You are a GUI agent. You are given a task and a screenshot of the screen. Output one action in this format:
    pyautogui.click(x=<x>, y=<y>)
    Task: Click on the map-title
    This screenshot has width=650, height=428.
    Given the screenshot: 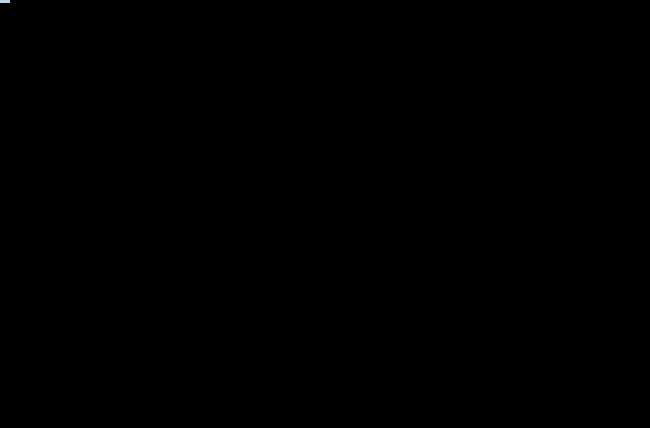 What is the action you would take?
    pyautogui.click(x=5, y=1)
    